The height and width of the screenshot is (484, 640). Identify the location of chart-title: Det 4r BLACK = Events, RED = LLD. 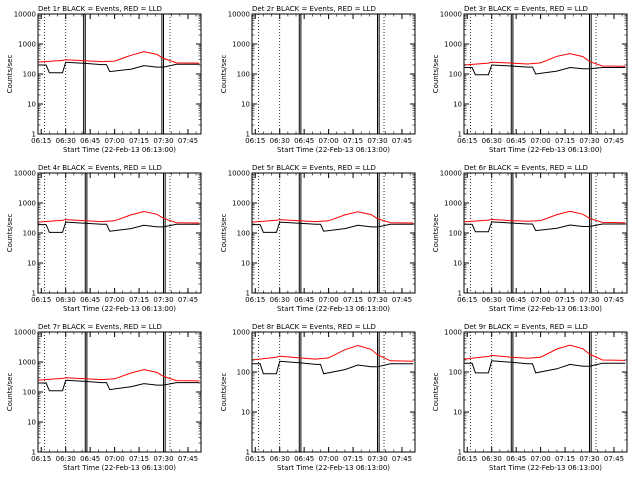
(100, 168).